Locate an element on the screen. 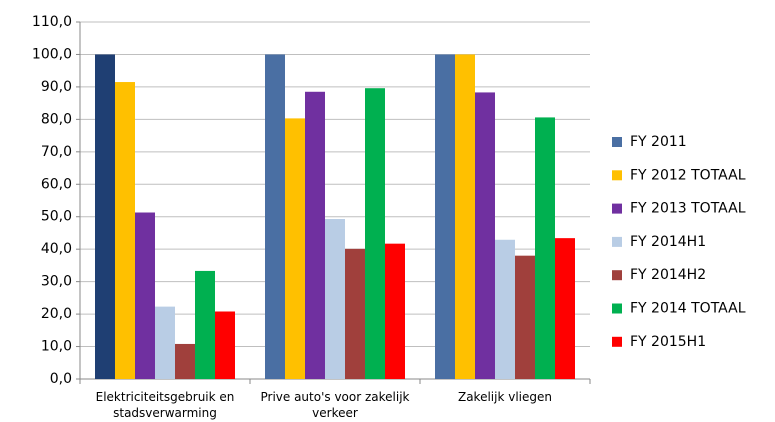 The width and height of the screenshot is (775, 422). y-tick-label: 110,0 is located at coordinates (52, 22).